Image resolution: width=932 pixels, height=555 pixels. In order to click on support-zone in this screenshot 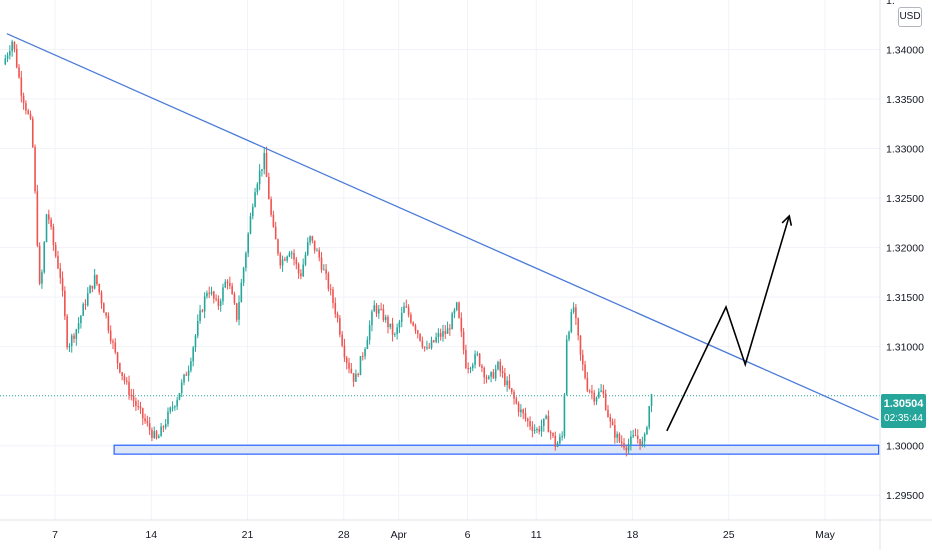, I will do `click(496, 449)`.